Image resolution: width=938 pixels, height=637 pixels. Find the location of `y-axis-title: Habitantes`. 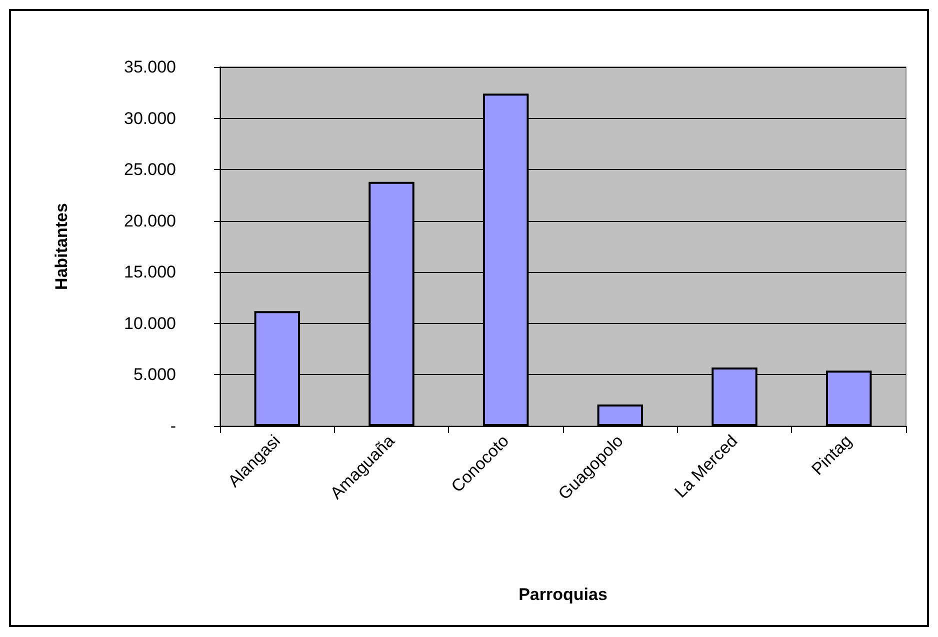

y-axis-title: Habitantes is located at coordinates (61, 246).